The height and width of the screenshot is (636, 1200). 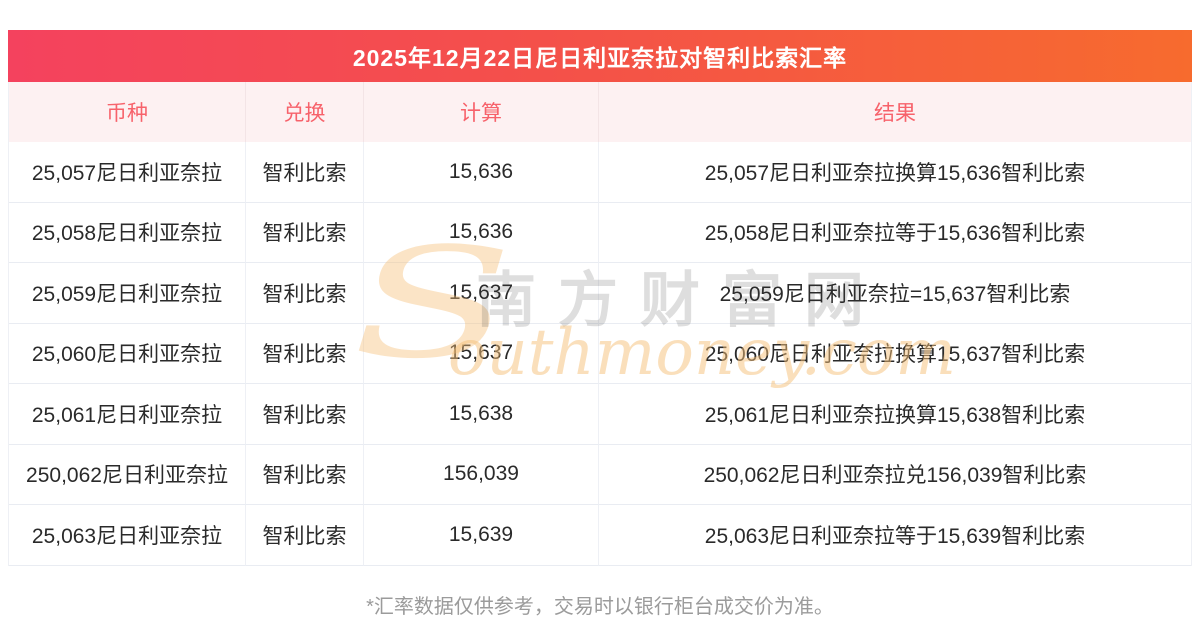 I want to click on cell-currency: 25,060尼日利亚奈拉, so click(x=127, y=353).